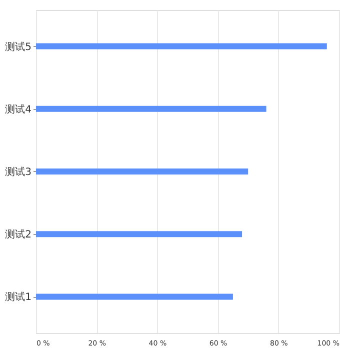  I want to click on y-tick-label: 测试2, so click(18, 234).